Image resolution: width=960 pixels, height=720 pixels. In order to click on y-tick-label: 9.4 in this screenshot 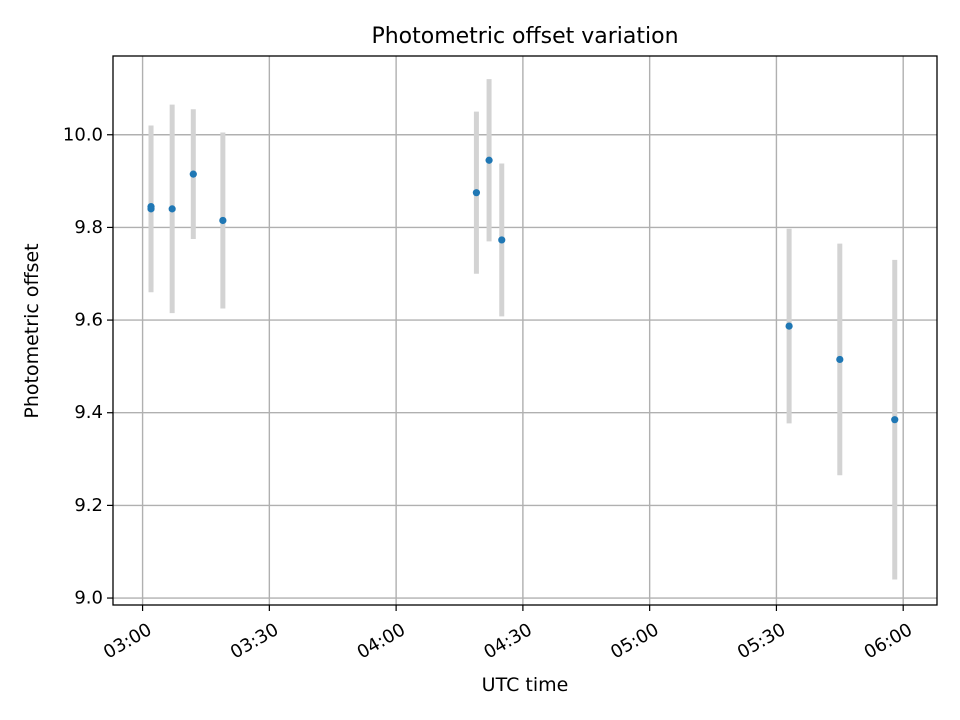, I will do `click(88, 412)`.